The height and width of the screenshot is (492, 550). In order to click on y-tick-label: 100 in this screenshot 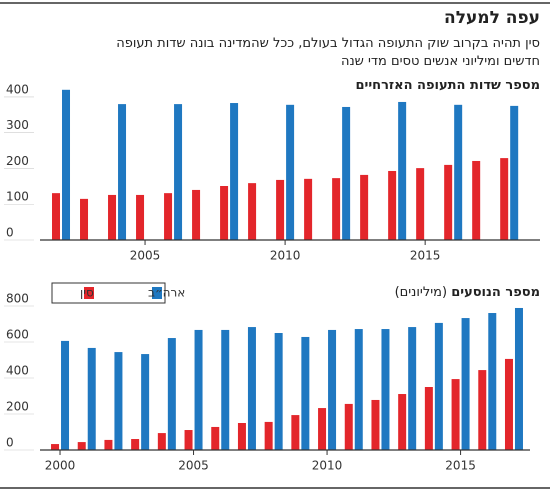, I will do `click(17, 197)`.